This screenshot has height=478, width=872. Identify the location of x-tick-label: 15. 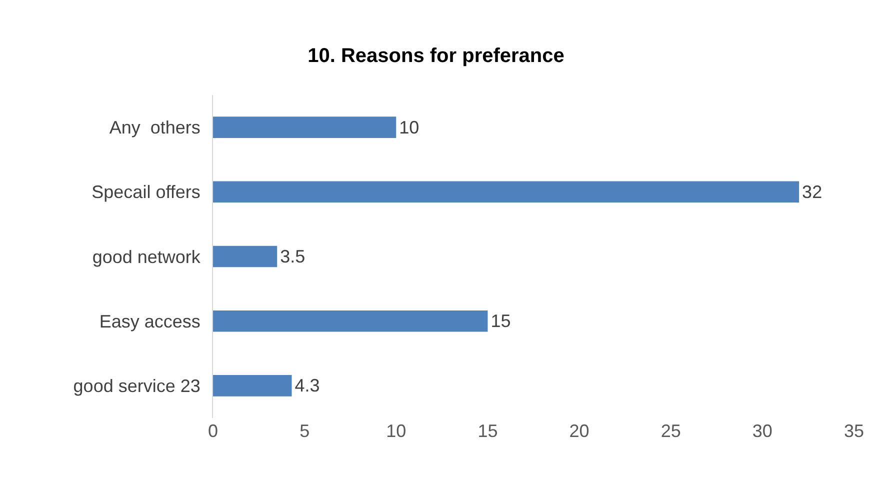
(488, 431).